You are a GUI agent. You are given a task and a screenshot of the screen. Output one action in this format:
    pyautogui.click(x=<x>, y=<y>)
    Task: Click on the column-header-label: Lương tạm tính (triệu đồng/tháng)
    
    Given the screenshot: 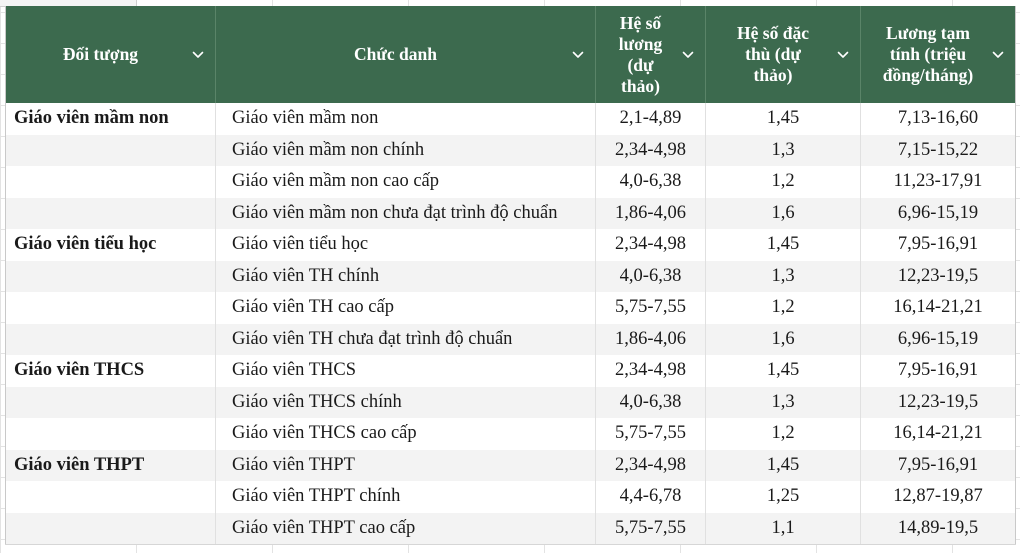 What is the action you would take?
    pyautogui.click(x=928, y=54)
    